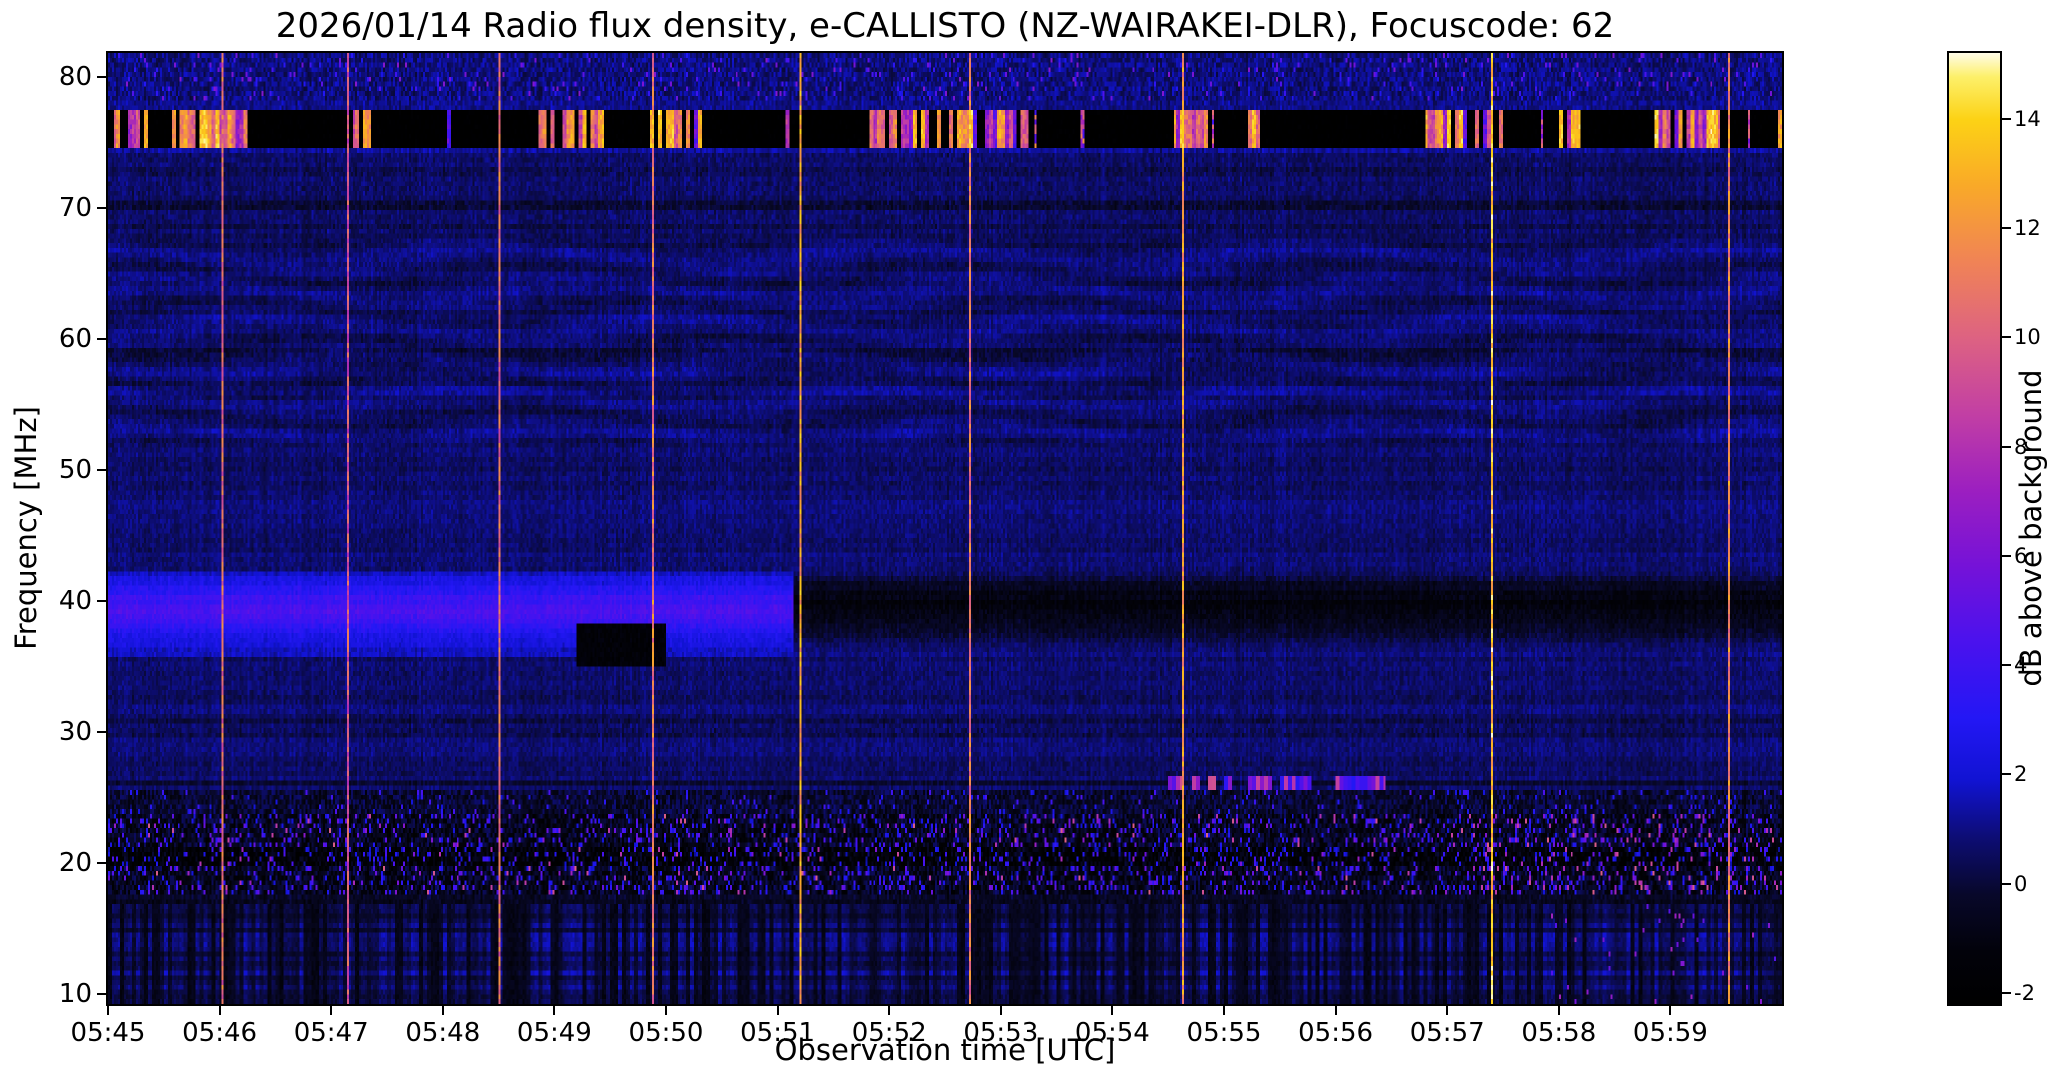 The image size is (2047, 1067). What do you see at coordinates (666, 1033) in the screenshot?
I see `x-tick-label: 05:50` at bounding box center [666, 1033].